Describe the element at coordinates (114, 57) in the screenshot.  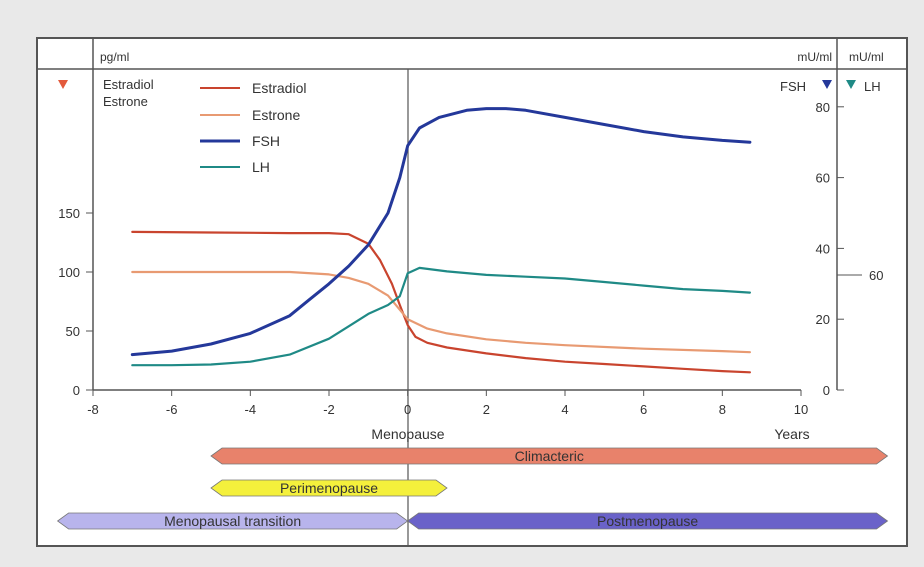
I see `header-unit-left: pg/ml` at that location.